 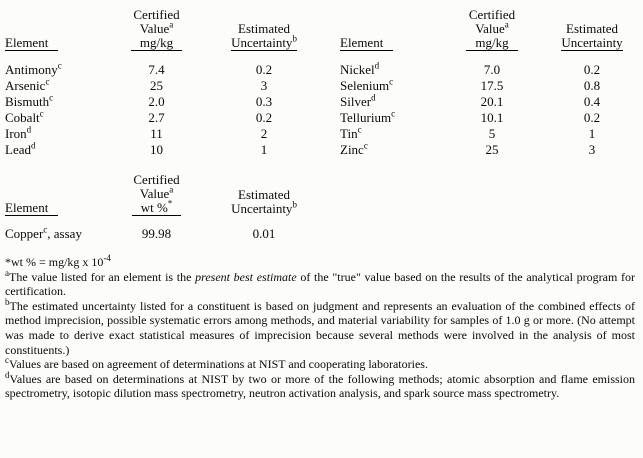 What do you see at coordinates (358, 100) in the screenshot?
I see `element-cell: Silverd` at bounding box center [358, 100].